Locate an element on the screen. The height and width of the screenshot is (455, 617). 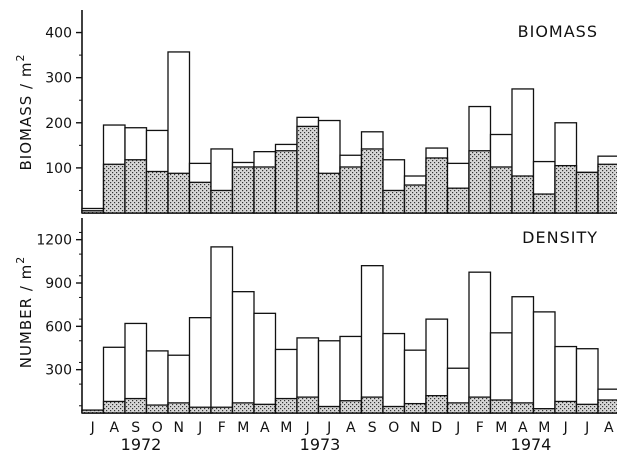
x-tick-label-10: M is located at coordinates (286, 428).